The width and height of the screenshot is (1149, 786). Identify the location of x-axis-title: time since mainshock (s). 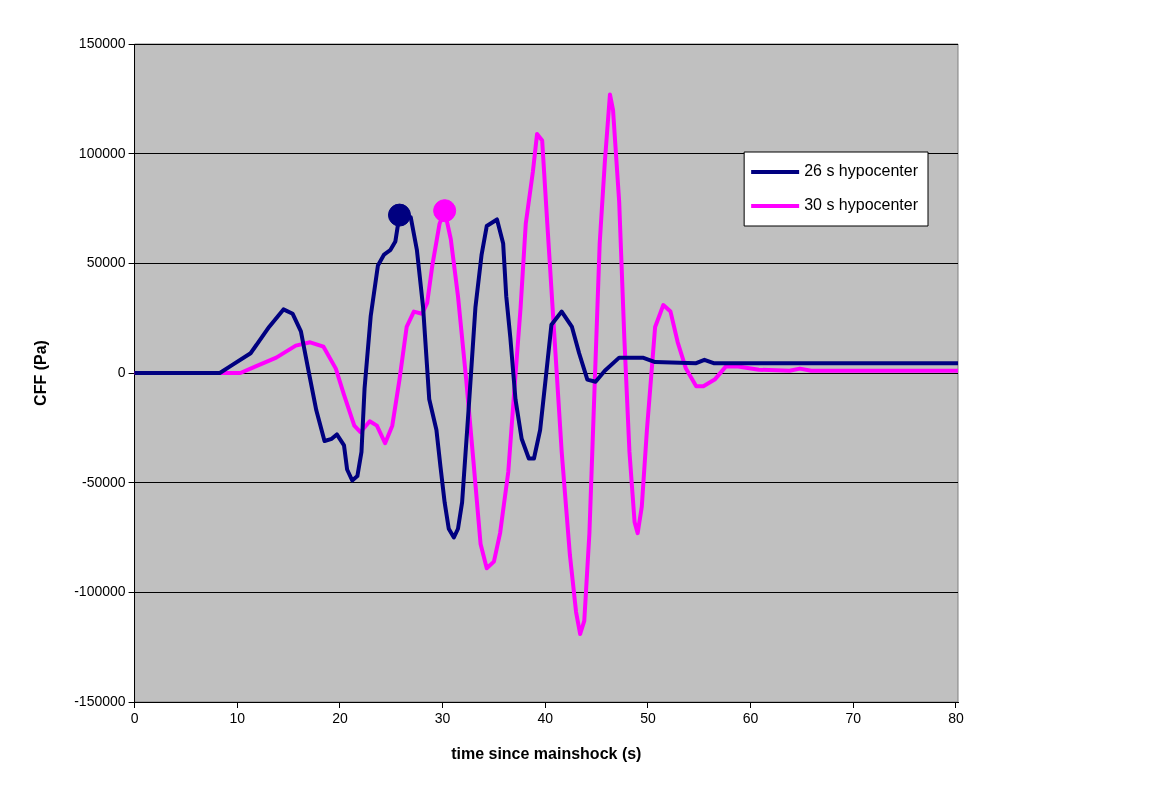
(546, 753).